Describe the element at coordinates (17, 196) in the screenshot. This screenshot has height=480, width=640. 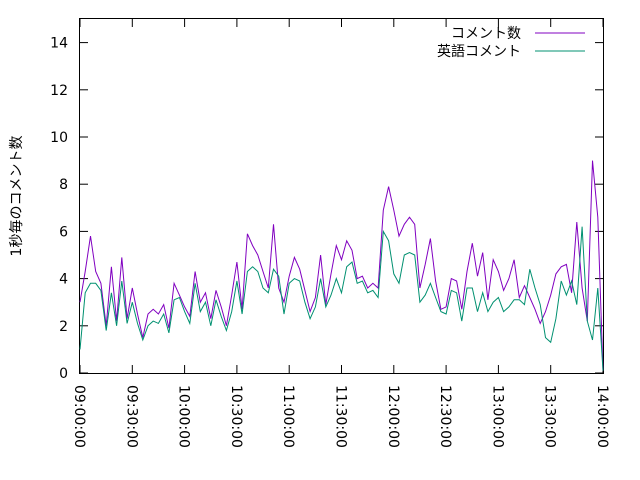
I see `y-axis-label: 1秒毎のコメント数` at that location.